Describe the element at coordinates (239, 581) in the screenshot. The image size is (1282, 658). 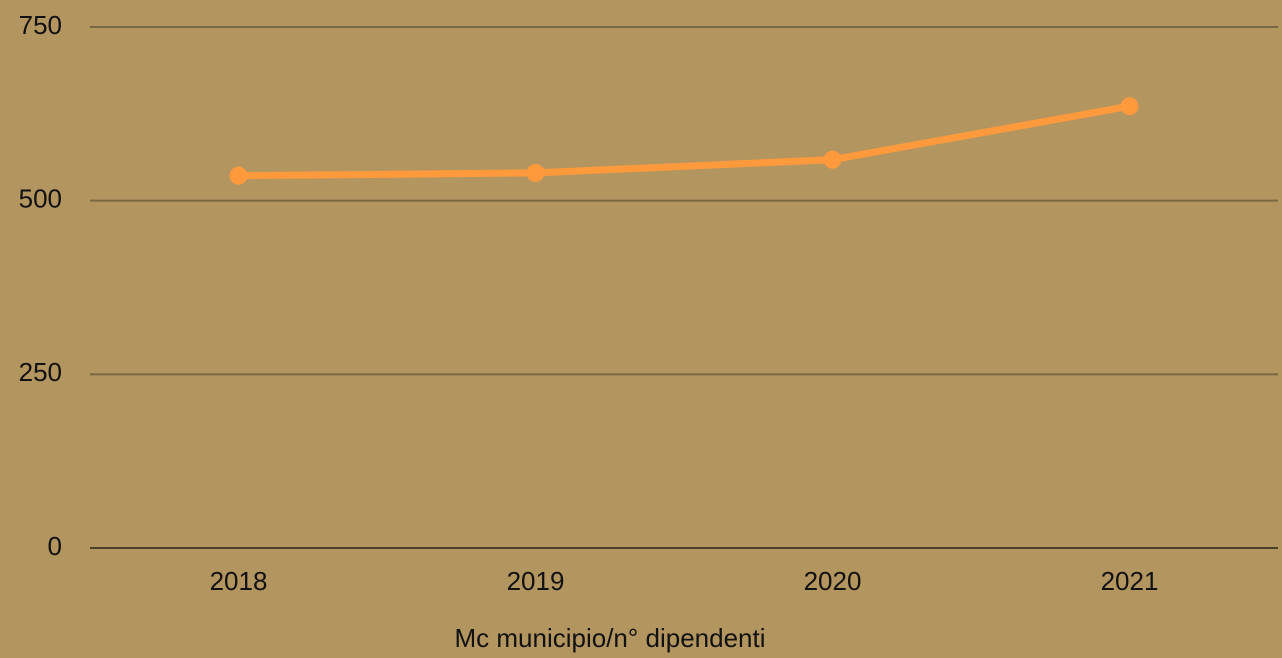
I see `x-tick-label: 2018` at that location.